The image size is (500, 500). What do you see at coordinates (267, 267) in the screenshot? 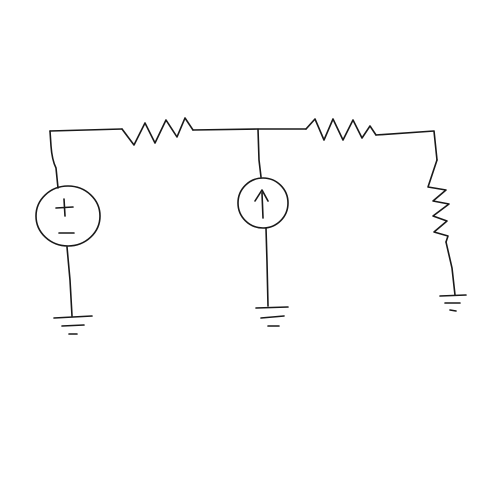
I see `middle-branch-bottom-wire` at bounding box center [267, 267].